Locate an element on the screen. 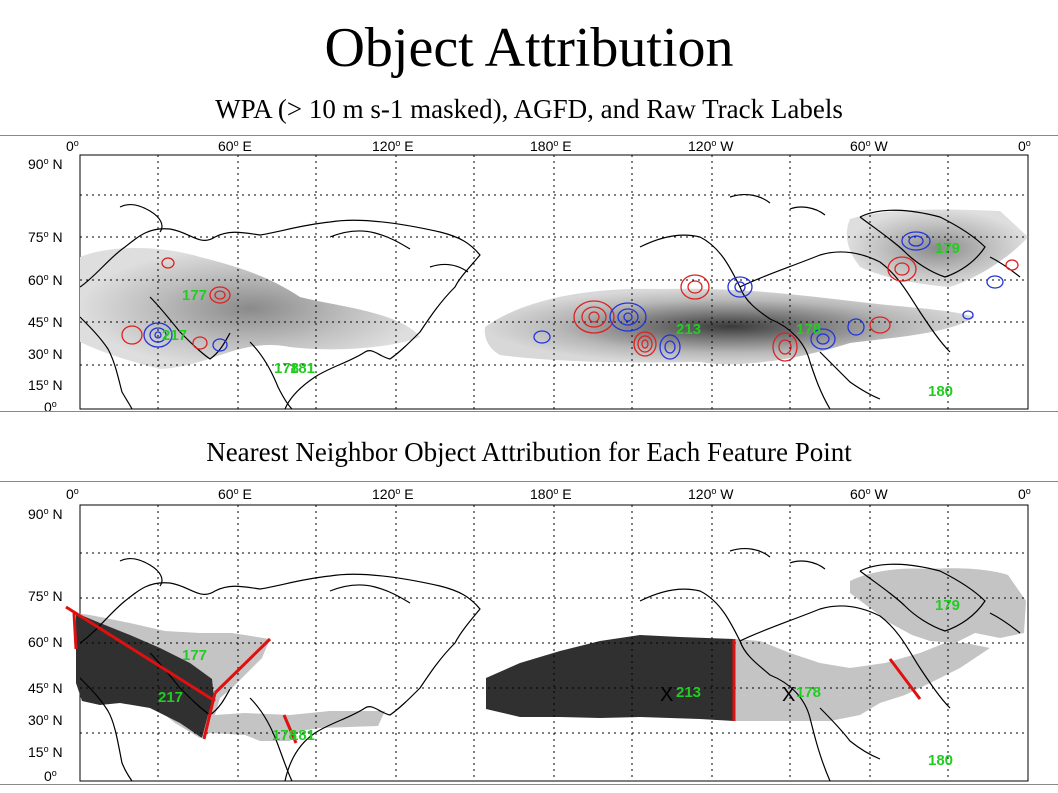 The image size is (1058, 793). agfd-contours-positive is located at coordinates (570, 309).